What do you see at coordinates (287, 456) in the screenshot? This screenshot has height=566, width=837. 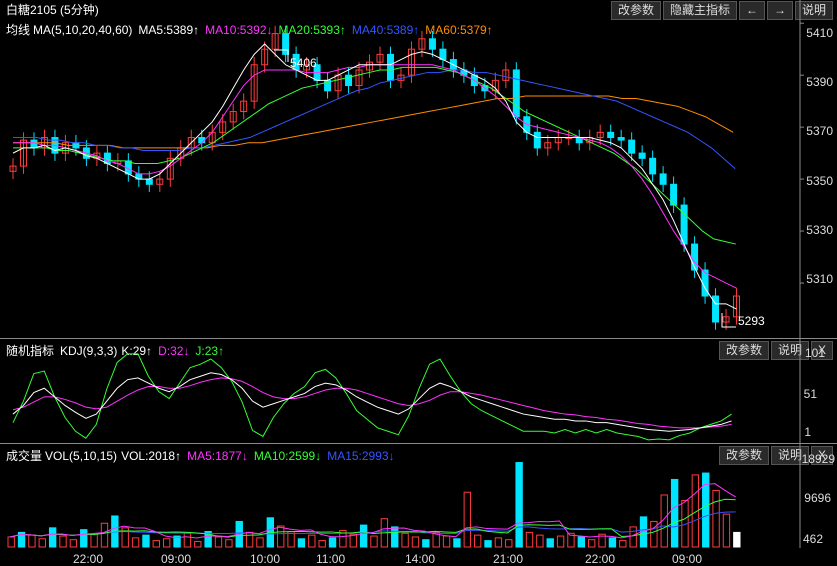 I see `vol-ma10-value: MA10:2599↓` at bounding box center [287, 456].